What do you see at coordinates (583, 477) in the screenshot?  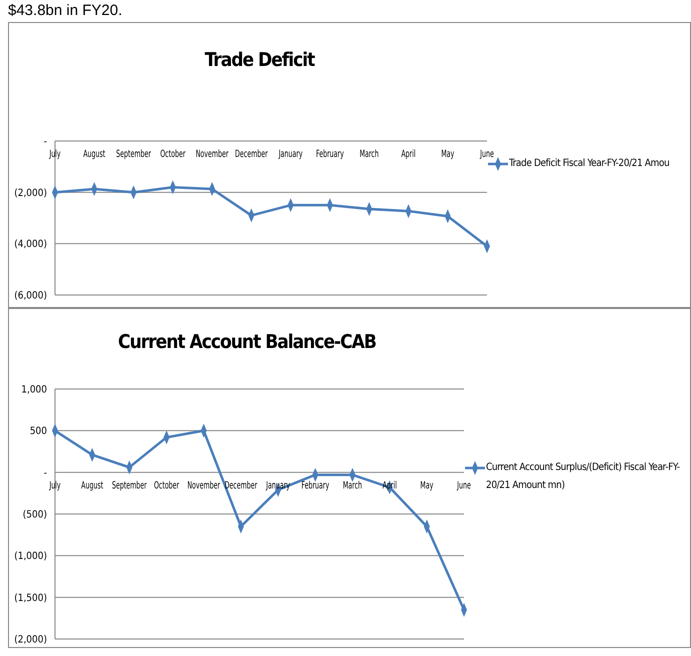 I see `legend-label: Current Account Surplus/(Deficit) Fiscal Year-FY-20/21 Amount mn)` at bounding box center [583, 477].